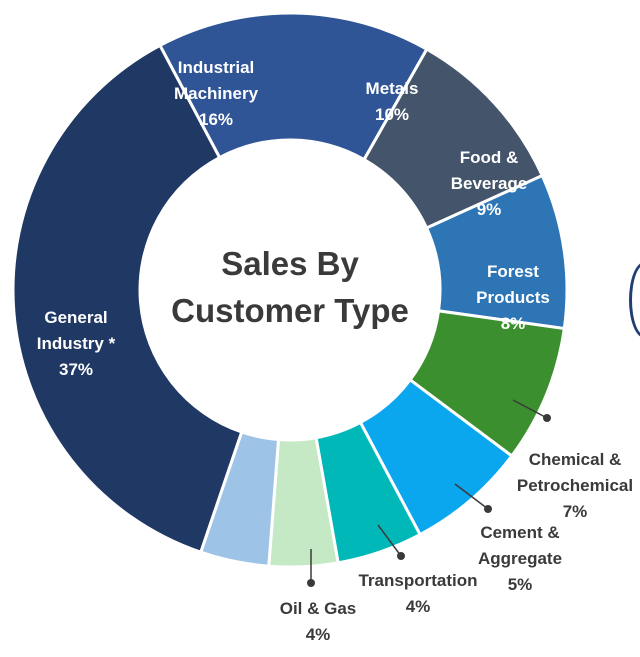  I want to click on slice-label-forest-products: Products, so click(513, 297).